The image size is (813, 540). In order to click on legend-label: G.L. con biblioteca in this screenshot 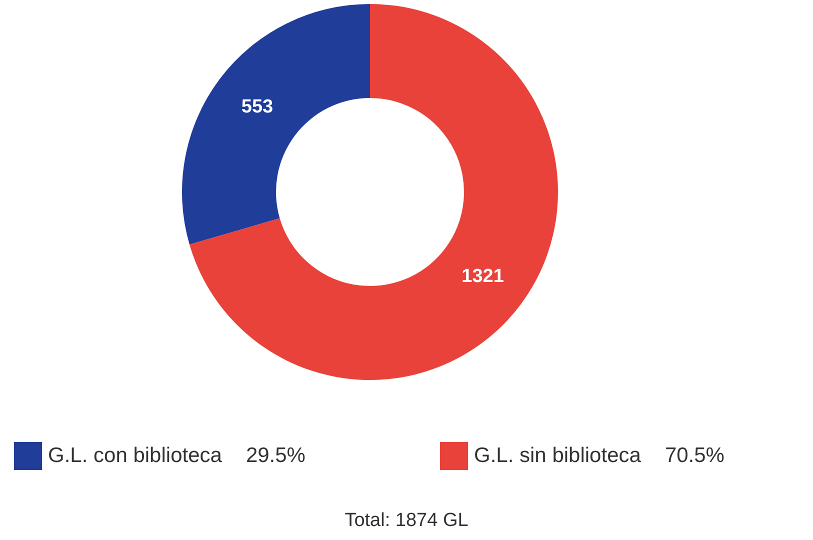, I will do `click(135, 456)`.